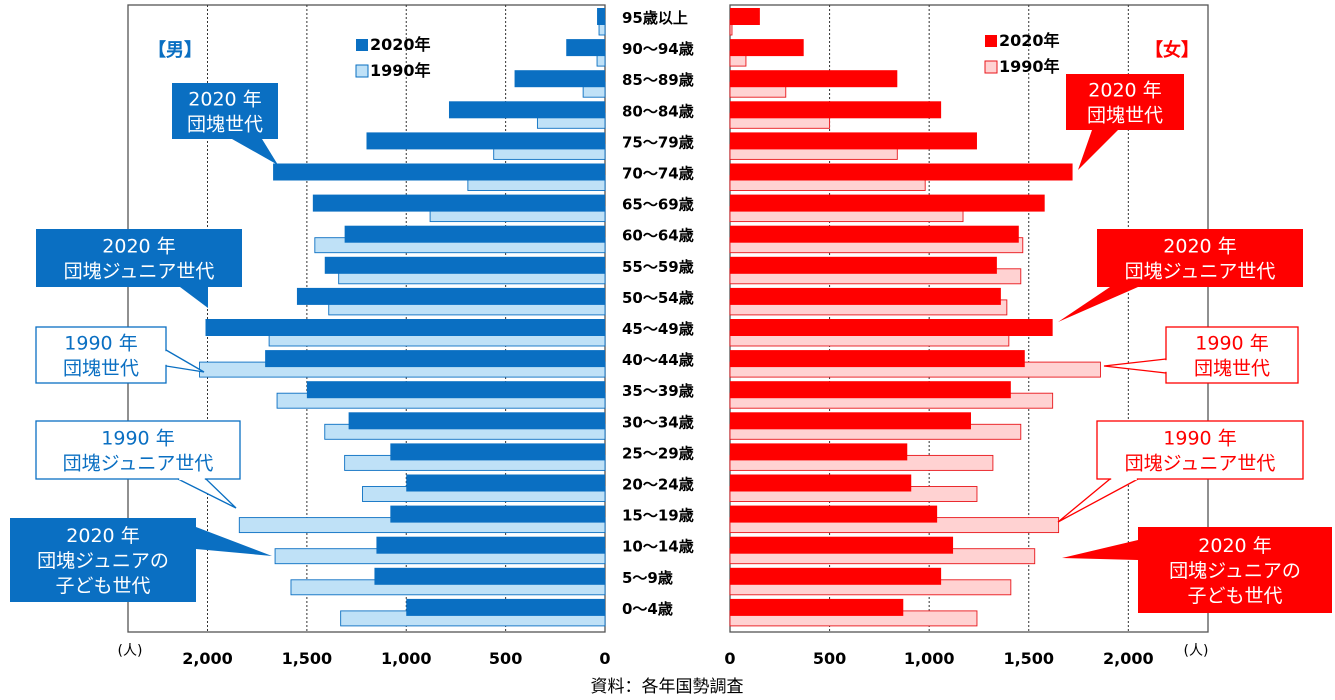  I want to click on female-tick-label: 1,500, so click(1028, 658).